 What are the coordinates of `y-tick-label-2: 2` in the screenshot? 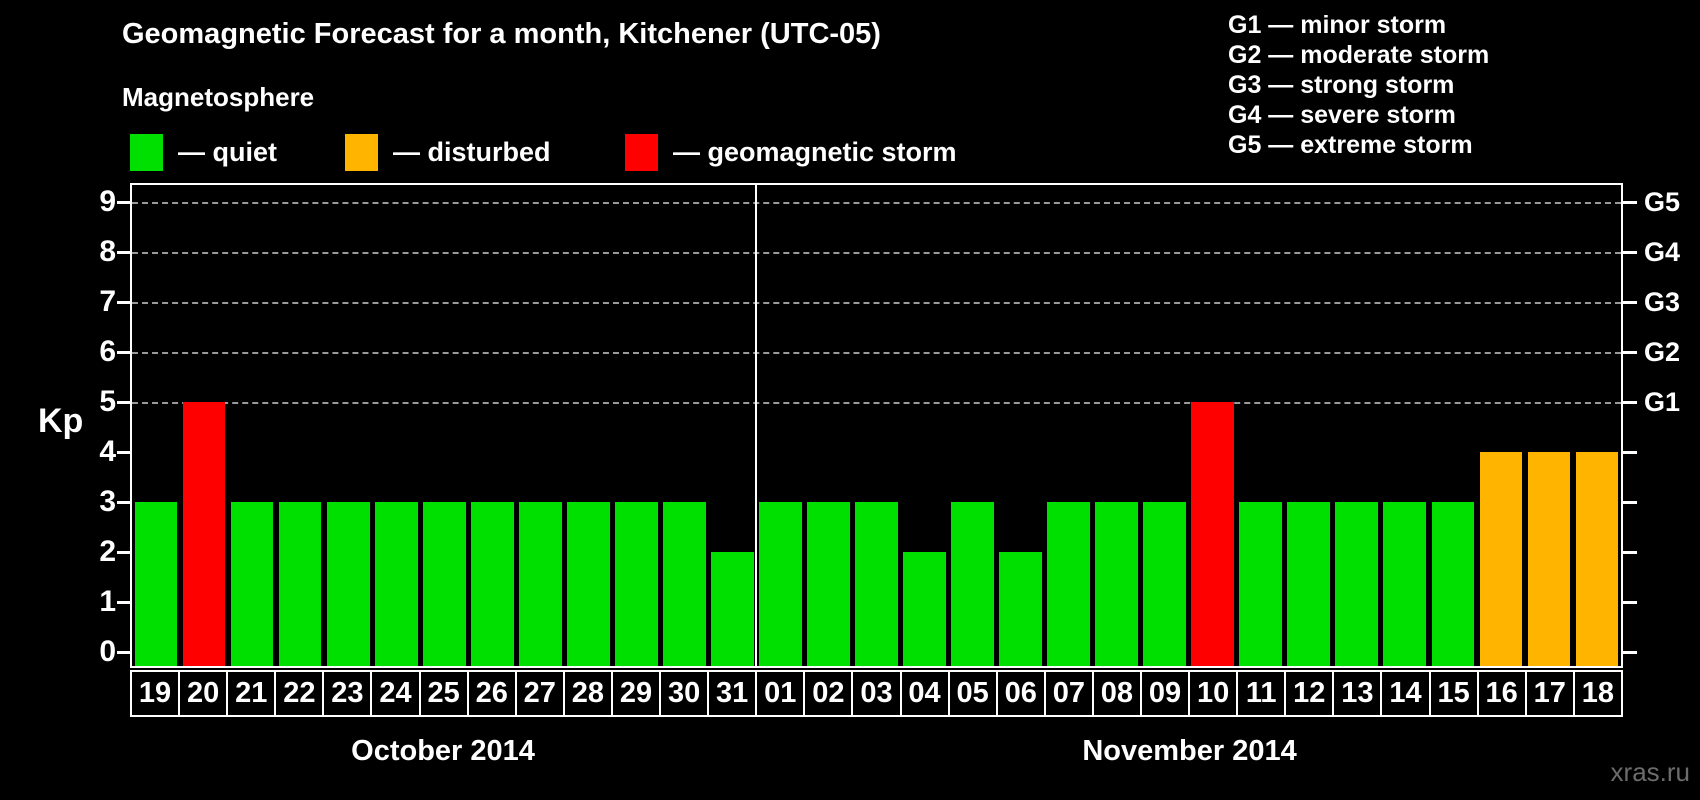 It's located at (107, 551).